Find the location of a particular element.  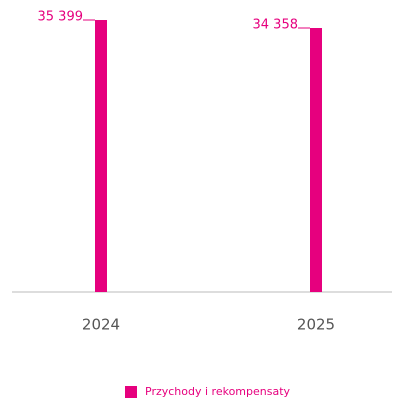

value-label: 34 358 is located at coordinates (276, 25).